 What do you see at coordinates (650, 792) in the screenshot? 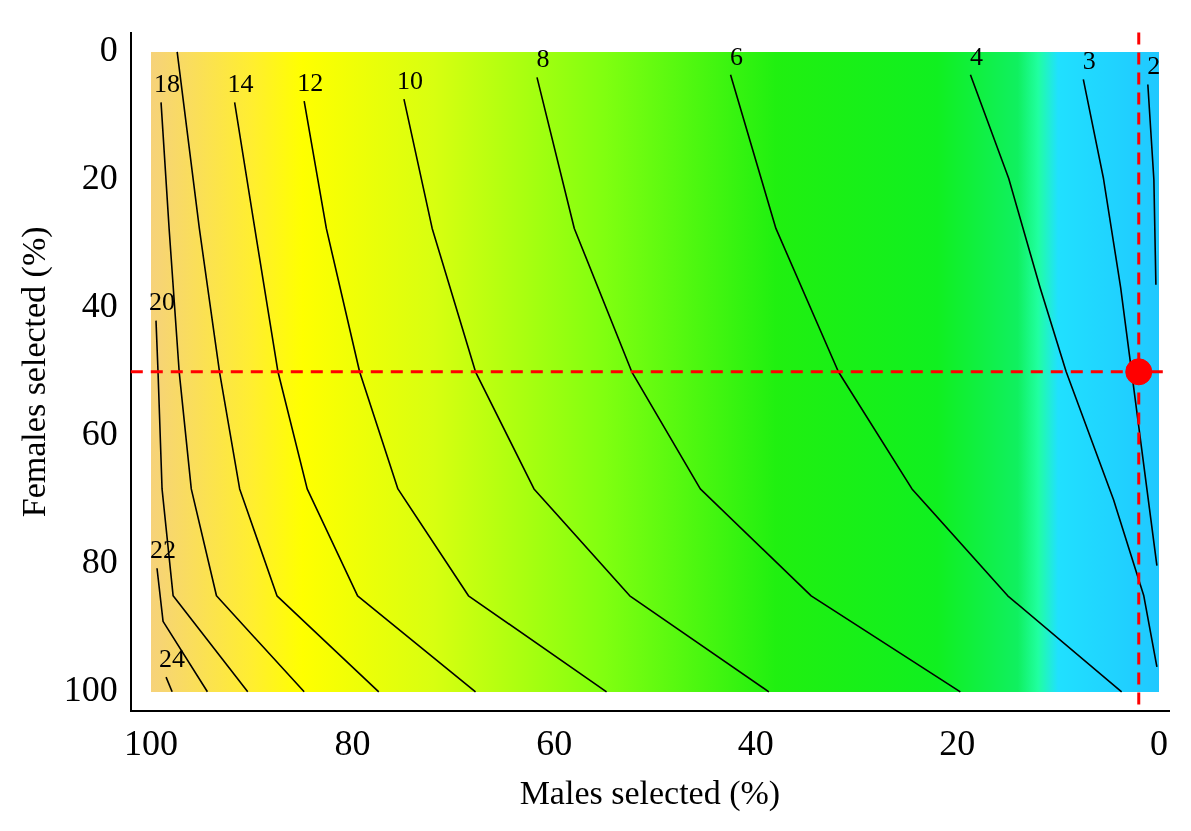
I see `x-axis-title: Males selected (%)` at bounding box center [650, 792].